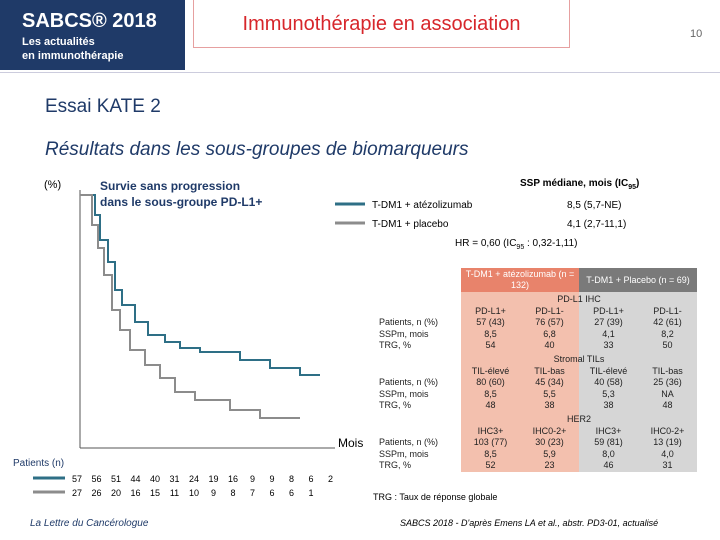 This screenshot has width=720, height=540. Describe the element at coordinates (667, 443) in the screenshot. I see `table-cell: 13 (19)` at that location.